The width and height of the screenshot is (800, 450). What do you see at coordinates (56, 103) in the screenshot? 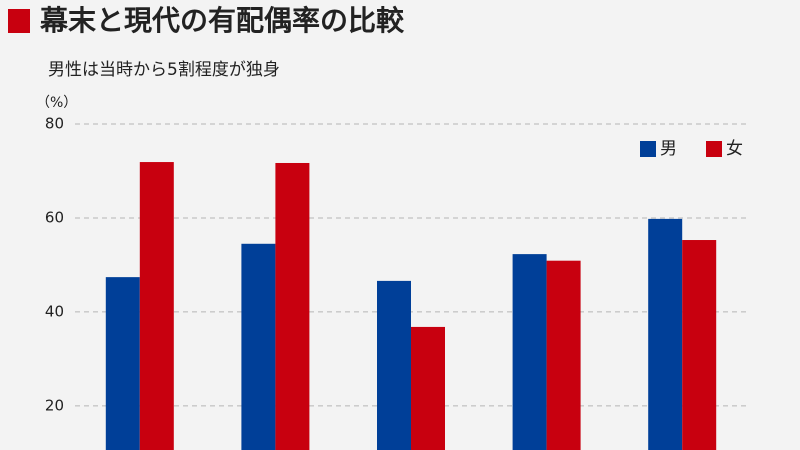
I see `y-unit: （%）` at bounding box center [56, 103].